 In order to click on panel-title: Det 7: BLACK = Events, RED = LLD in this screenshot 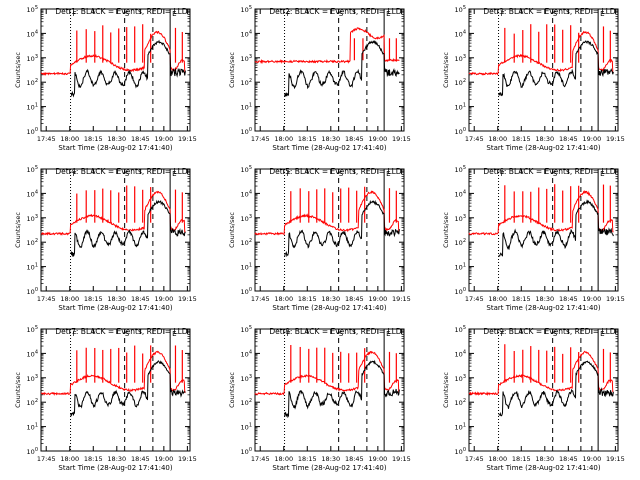, I will do `click(121, 331)`.